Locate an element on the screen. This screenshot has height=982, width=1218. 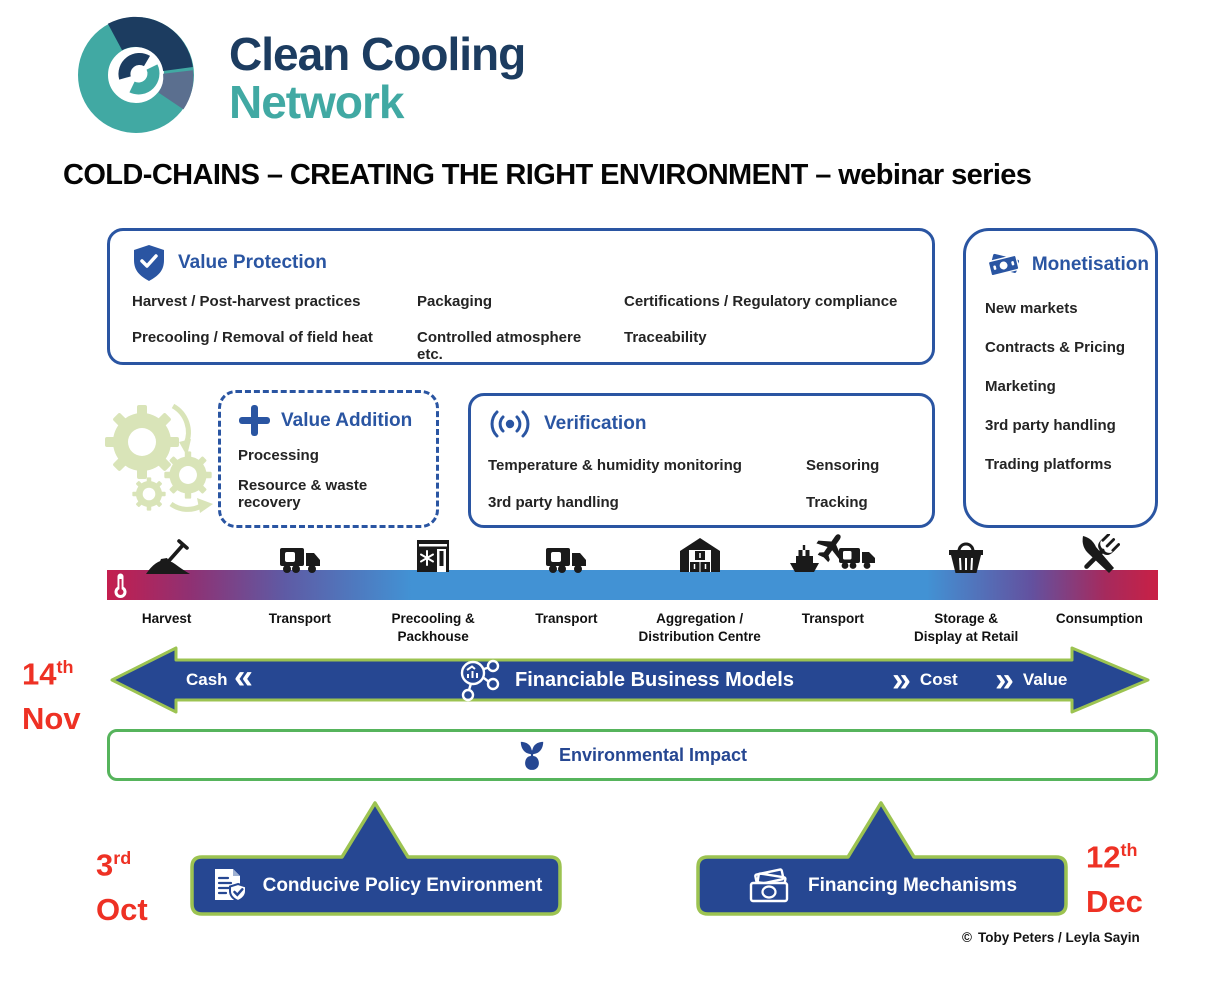
stage-label: Storage & Display at Retail is located at coordinates (966, 627).